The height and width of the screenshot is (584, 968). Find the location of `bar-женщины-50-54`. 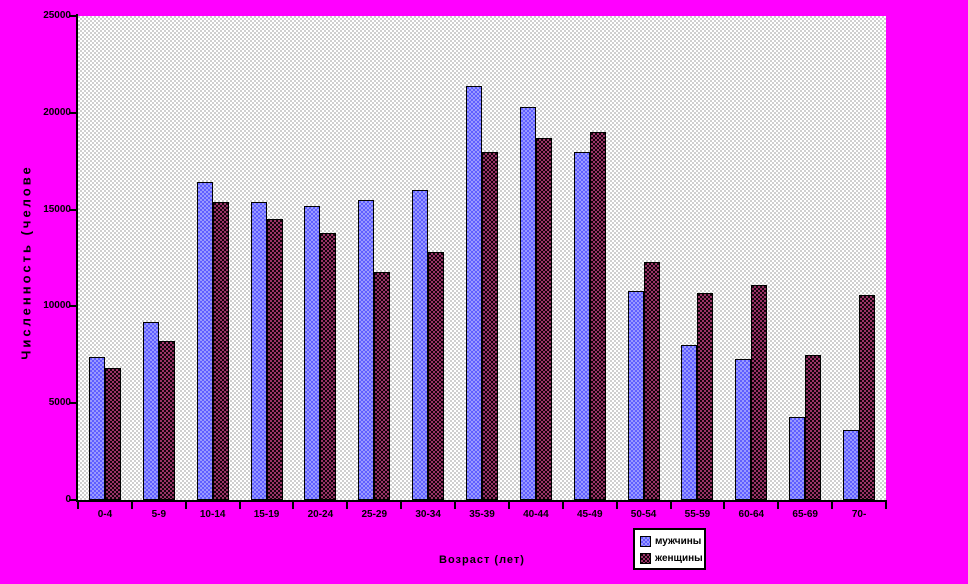

bar-женщины-50-54 is located at coordinates (651, 381).